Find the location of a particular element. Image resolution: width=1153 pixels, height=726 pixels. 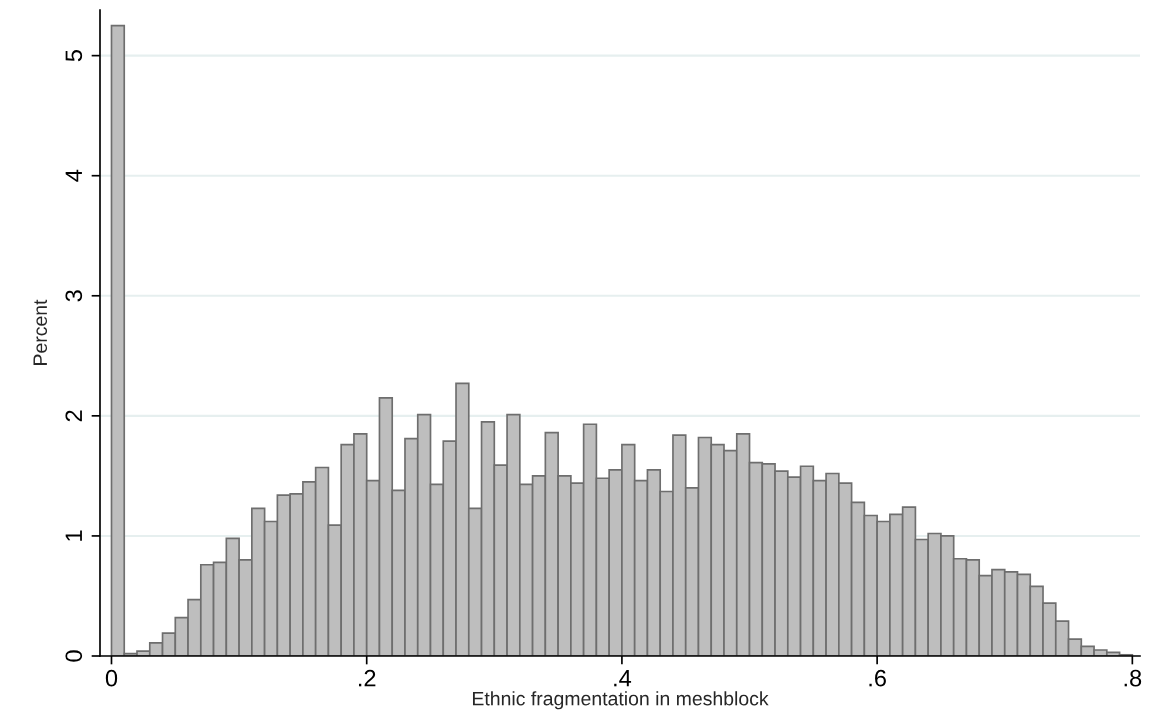

y-axis-title: Percent is located at coordinates (40, 332).